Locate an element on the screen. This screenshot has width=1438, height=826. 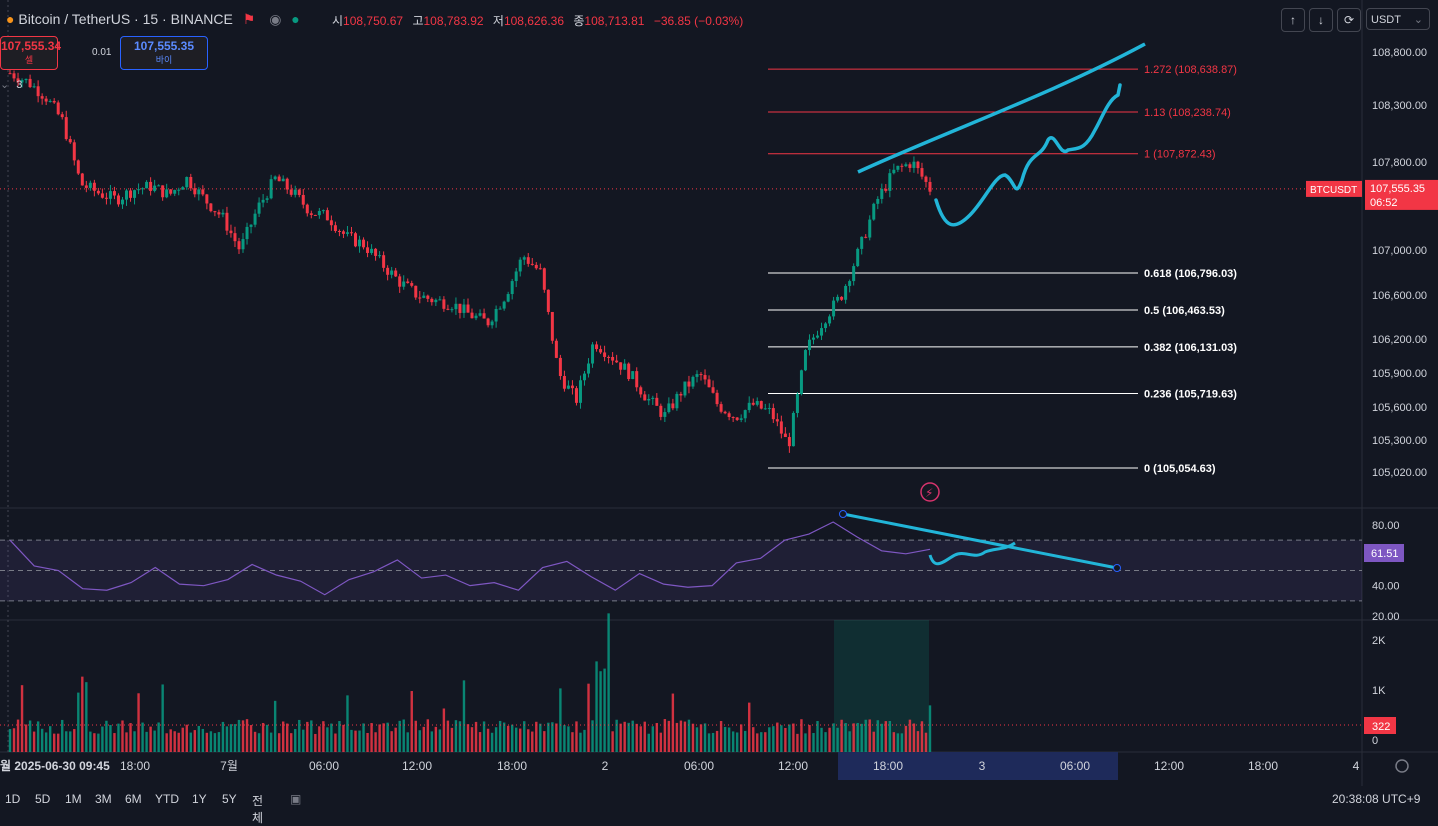
range-button-6M: 6M is located at coordinates (133, 799).